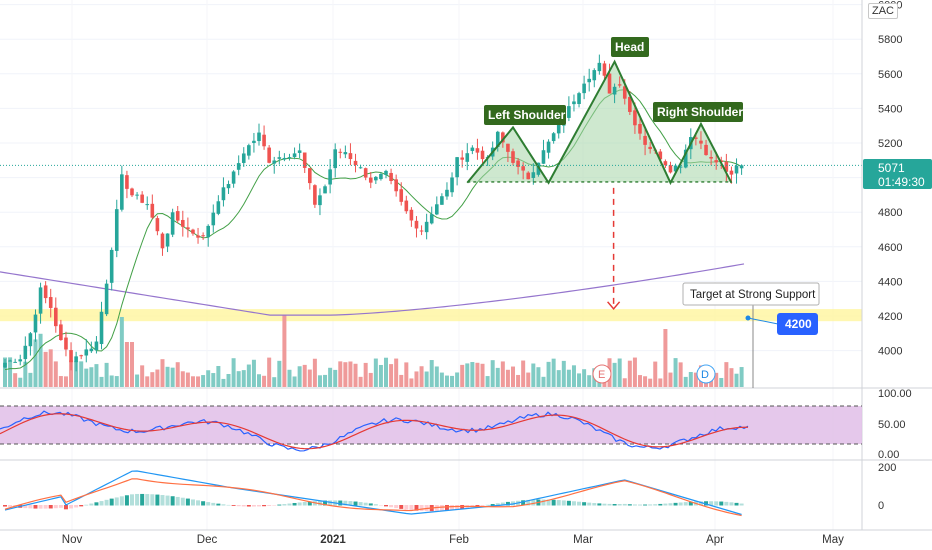  What do you see at coordinates (890, 317) in the screenshot?
I see `price-tick-label: 4200` at bounding box center [890, 317].